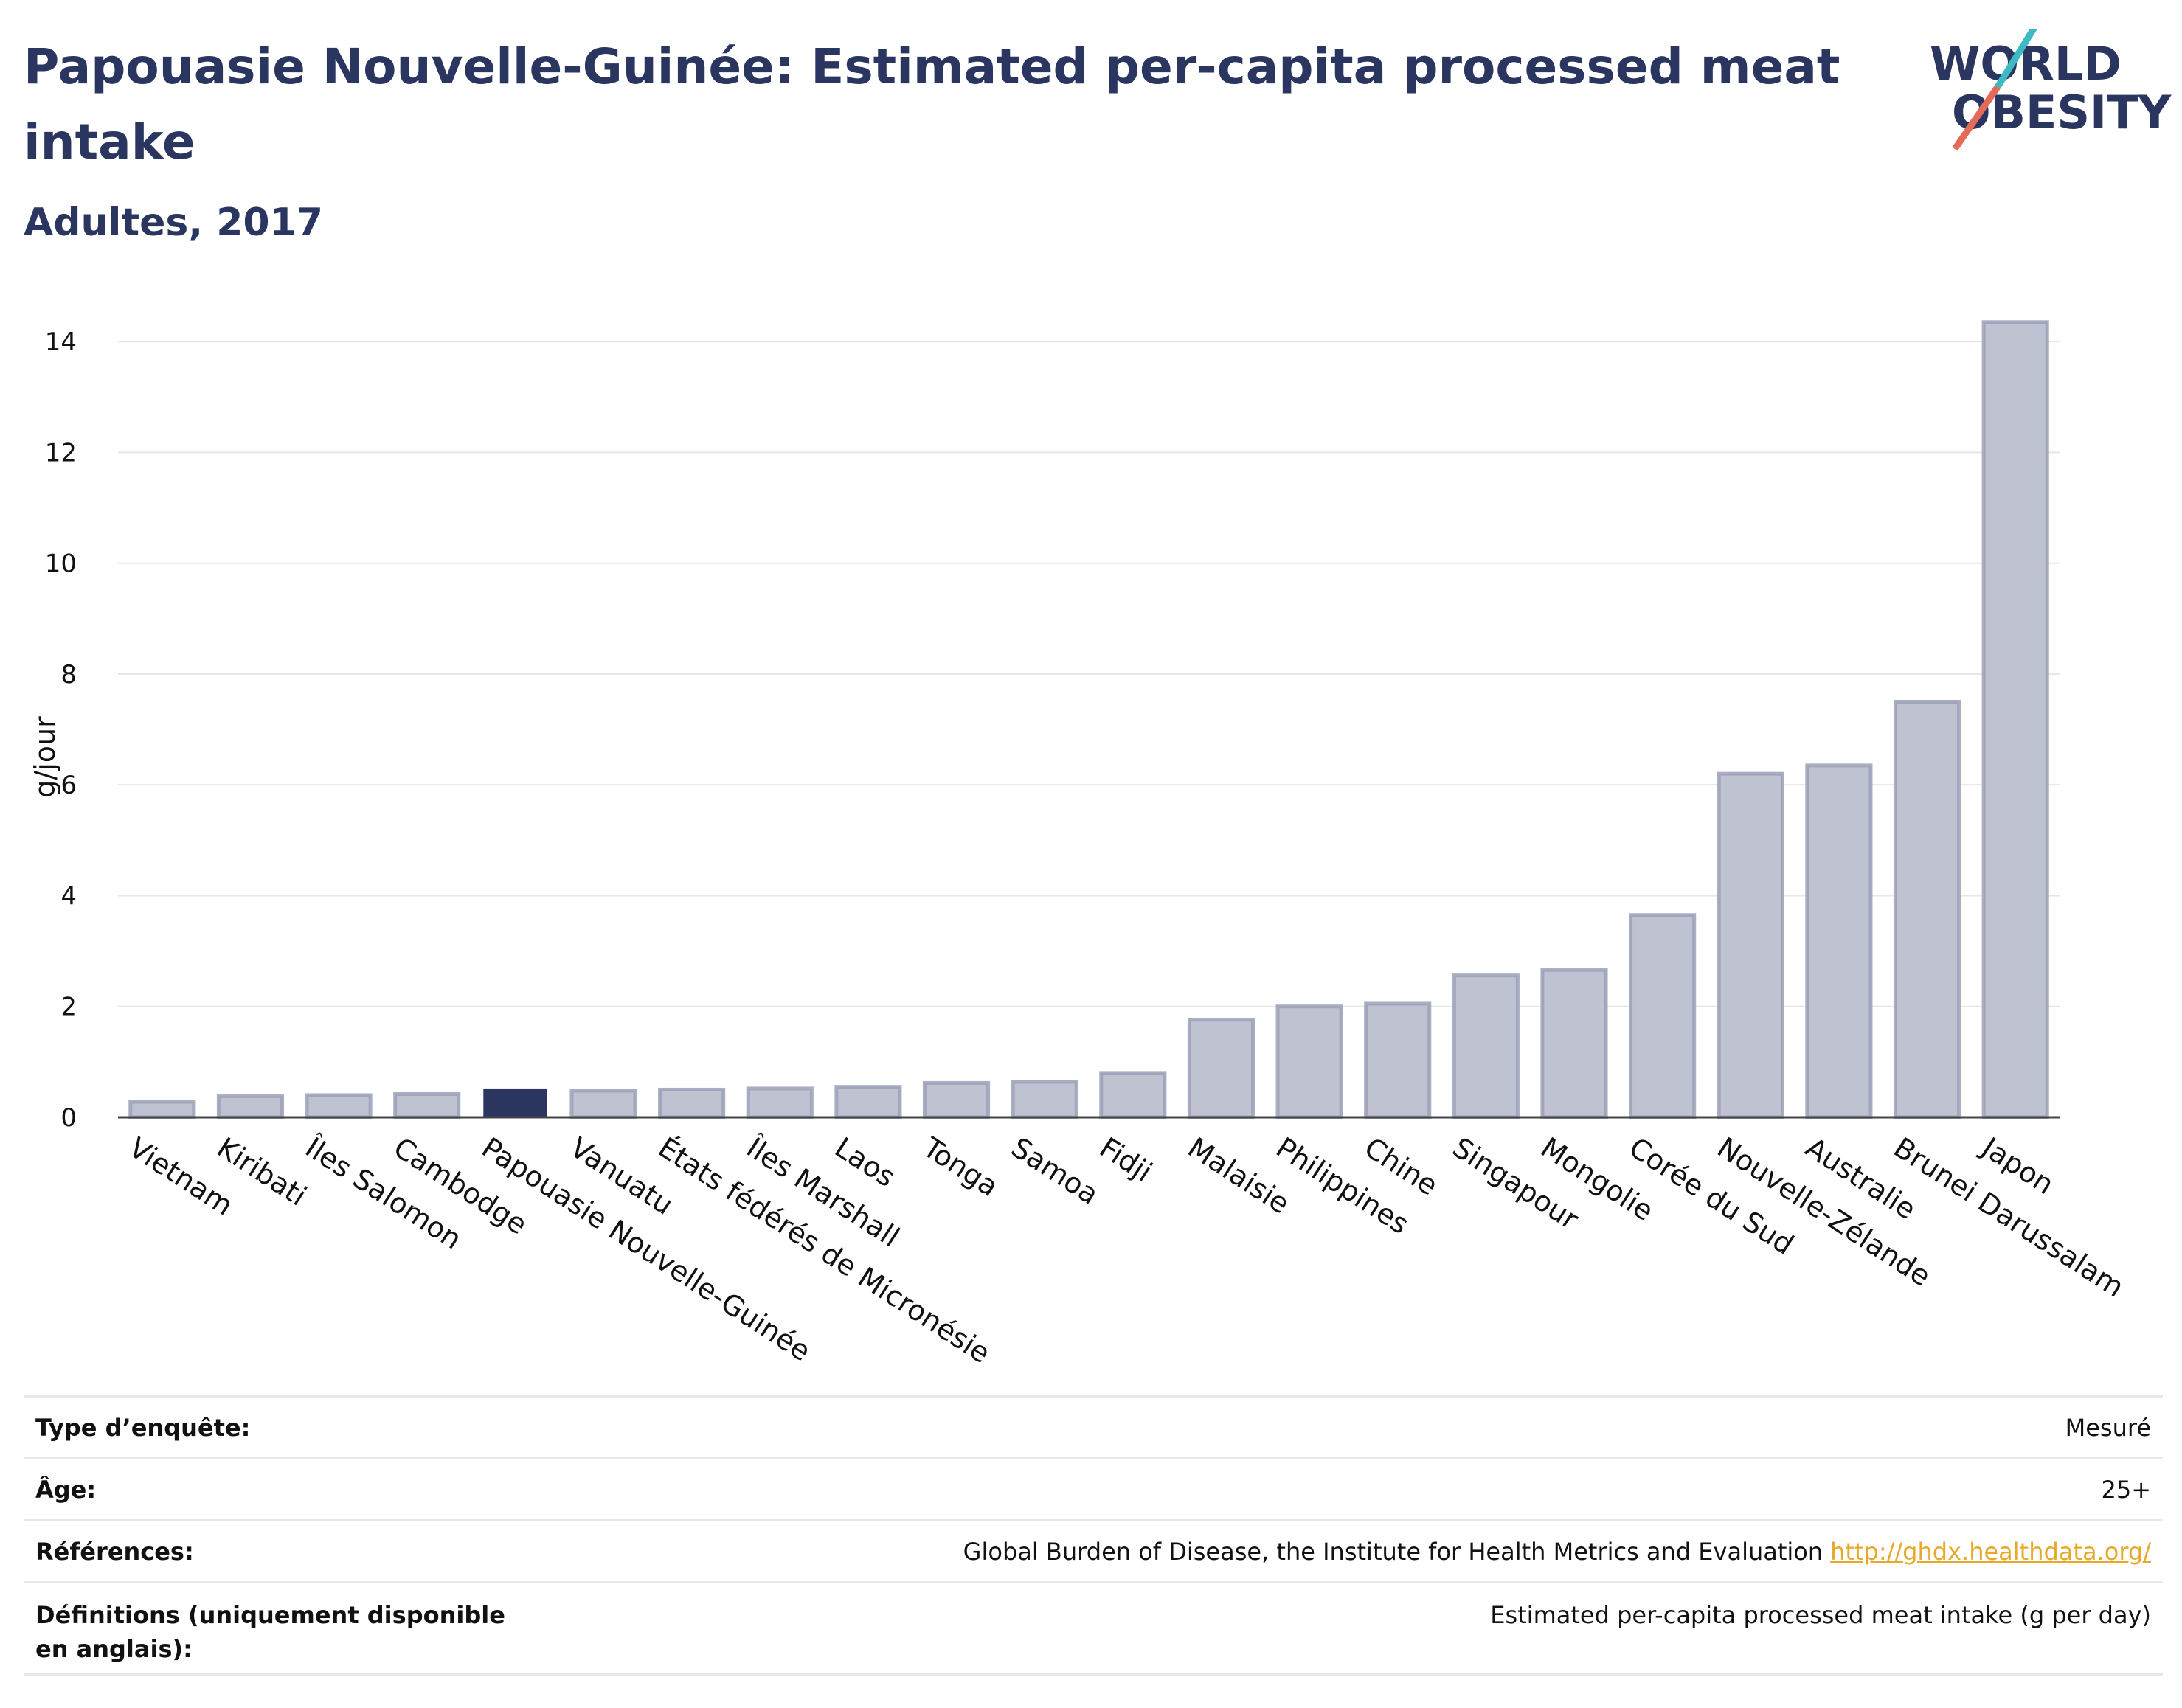 The height and width of the screenshot is (1708, 2182). What do you see at coordinates (61, 453) in the screenshot?
I see `y-tick-label: 12` at bounding box center [61, 453].